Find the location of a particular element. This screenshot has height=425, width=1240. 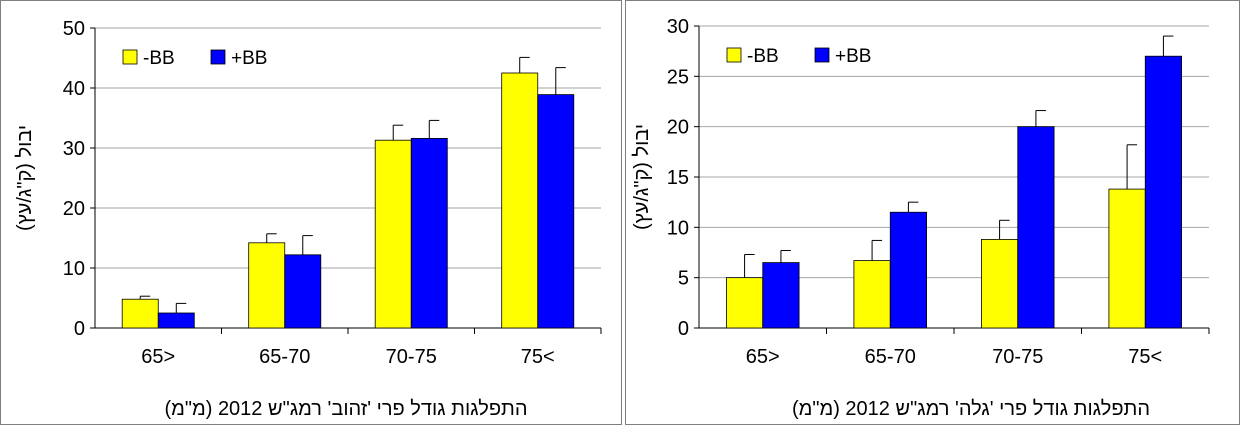

y-tick-label: 40 is located at coordinates (74, 89).